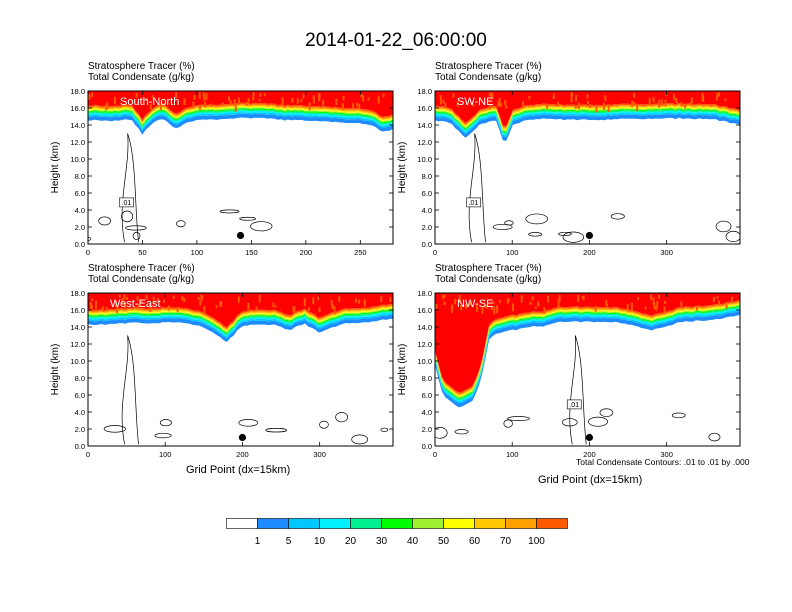  I want to click on y-axis-title: Height (km), so click(402, 370).